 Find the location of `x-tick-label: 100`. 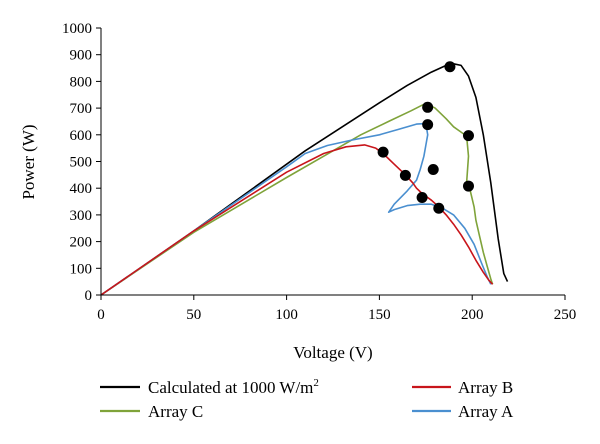

x-tick-label: 100 is located at coordinates (286, 315).